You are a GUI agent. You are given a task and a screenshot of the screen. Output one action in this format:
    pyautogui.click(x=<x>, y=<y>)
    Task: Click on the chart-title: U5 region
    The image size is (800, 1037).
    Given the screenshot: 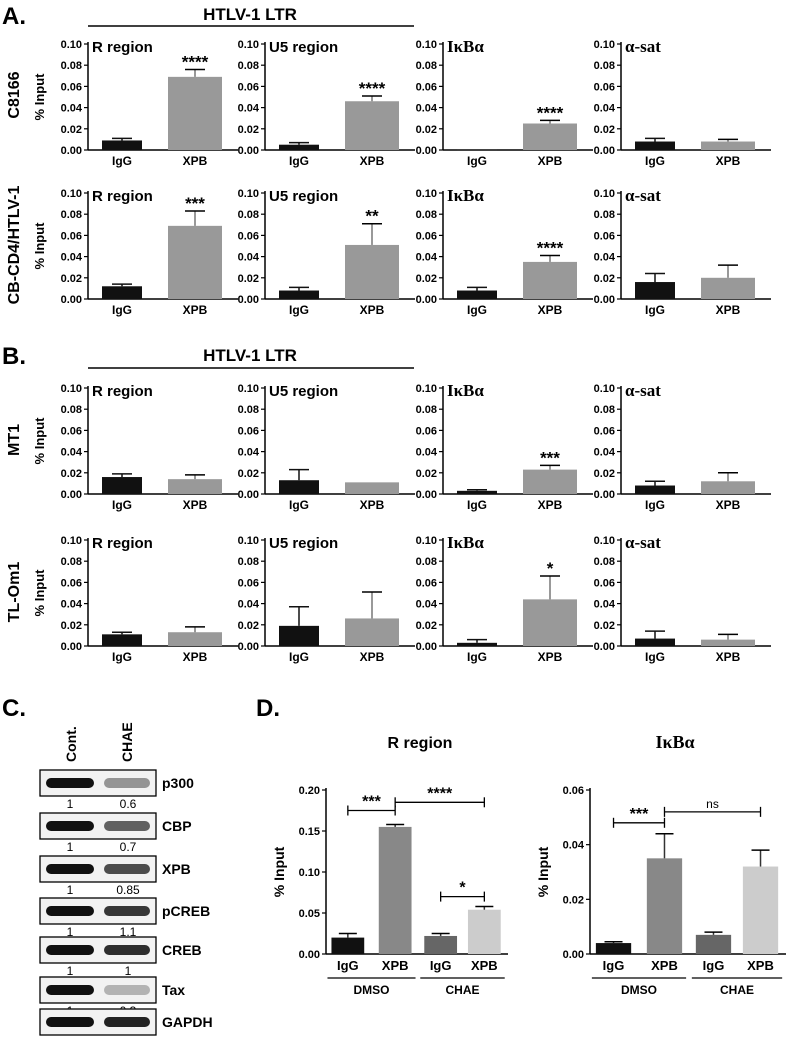 What is the action you would take?
    pyautogui.click(x=303, y=543)
    